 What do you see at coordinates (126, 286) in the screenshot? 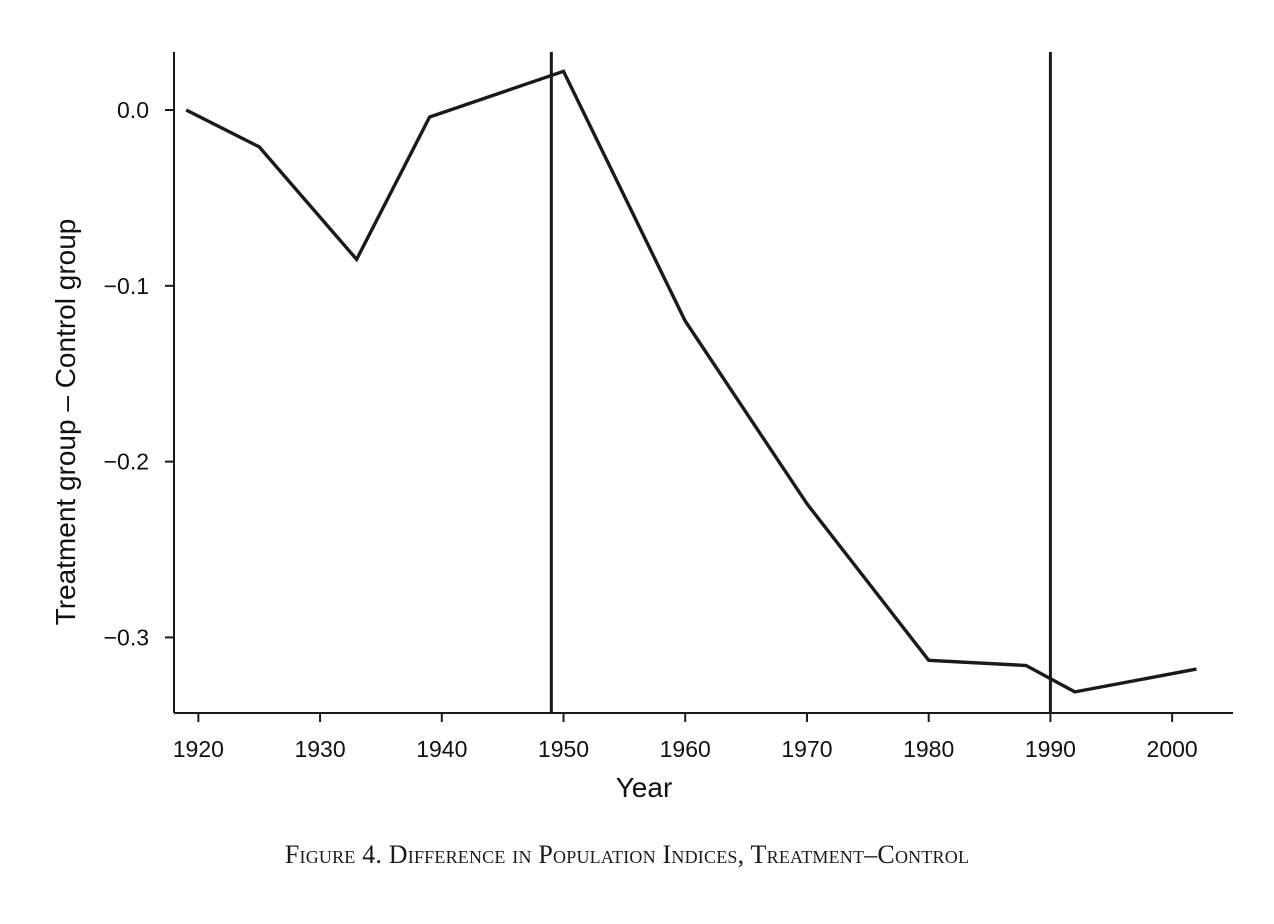
I see `y-tick-label: −0.1` at bounding box center [126, 286].